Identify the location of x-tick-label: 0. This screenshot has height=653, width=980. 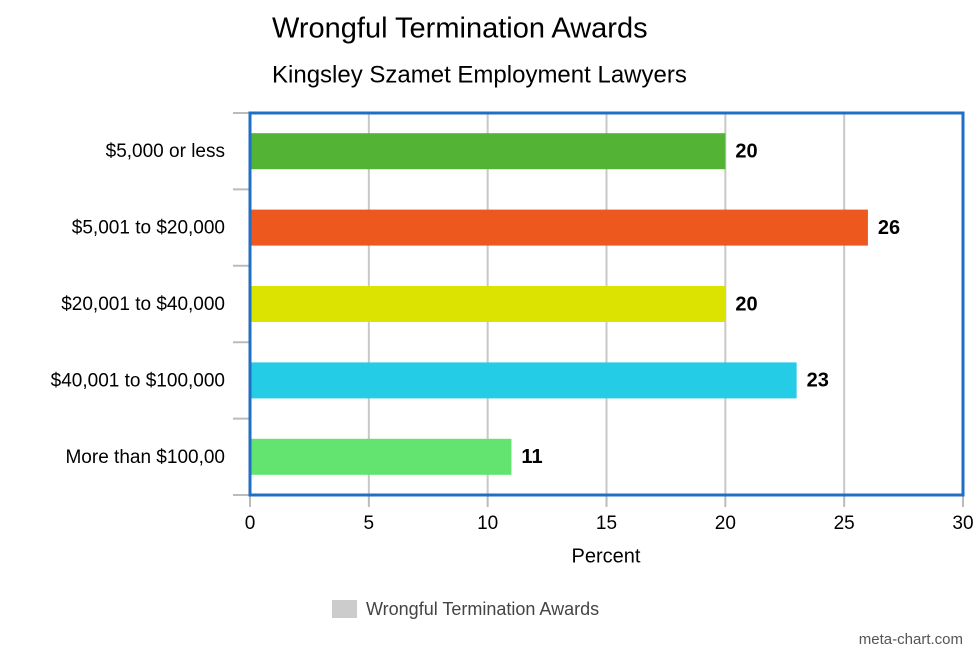
(250, 523).